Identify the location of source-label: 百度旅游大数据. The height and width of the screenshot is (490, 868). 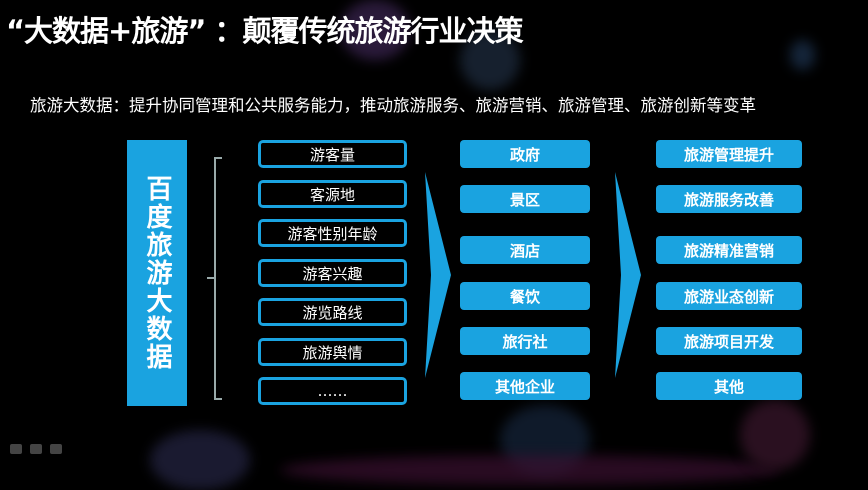
(157, 273).